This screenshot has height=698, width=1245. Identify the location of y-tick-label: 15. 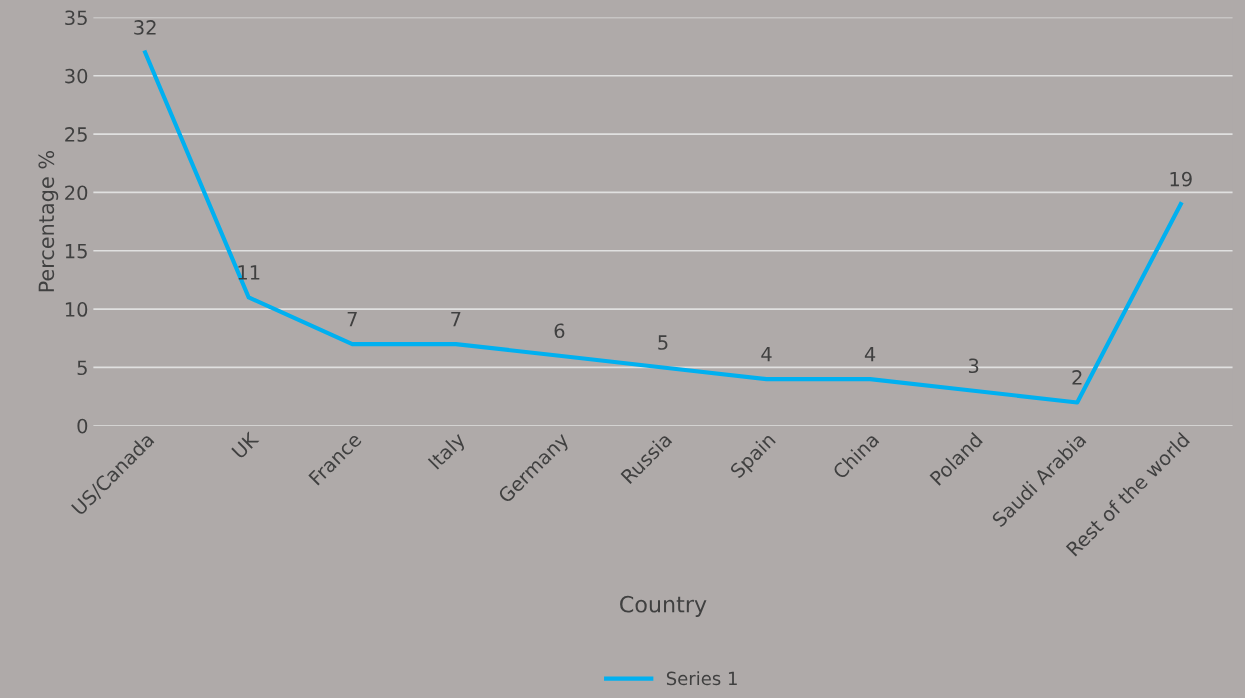
(76, 251).